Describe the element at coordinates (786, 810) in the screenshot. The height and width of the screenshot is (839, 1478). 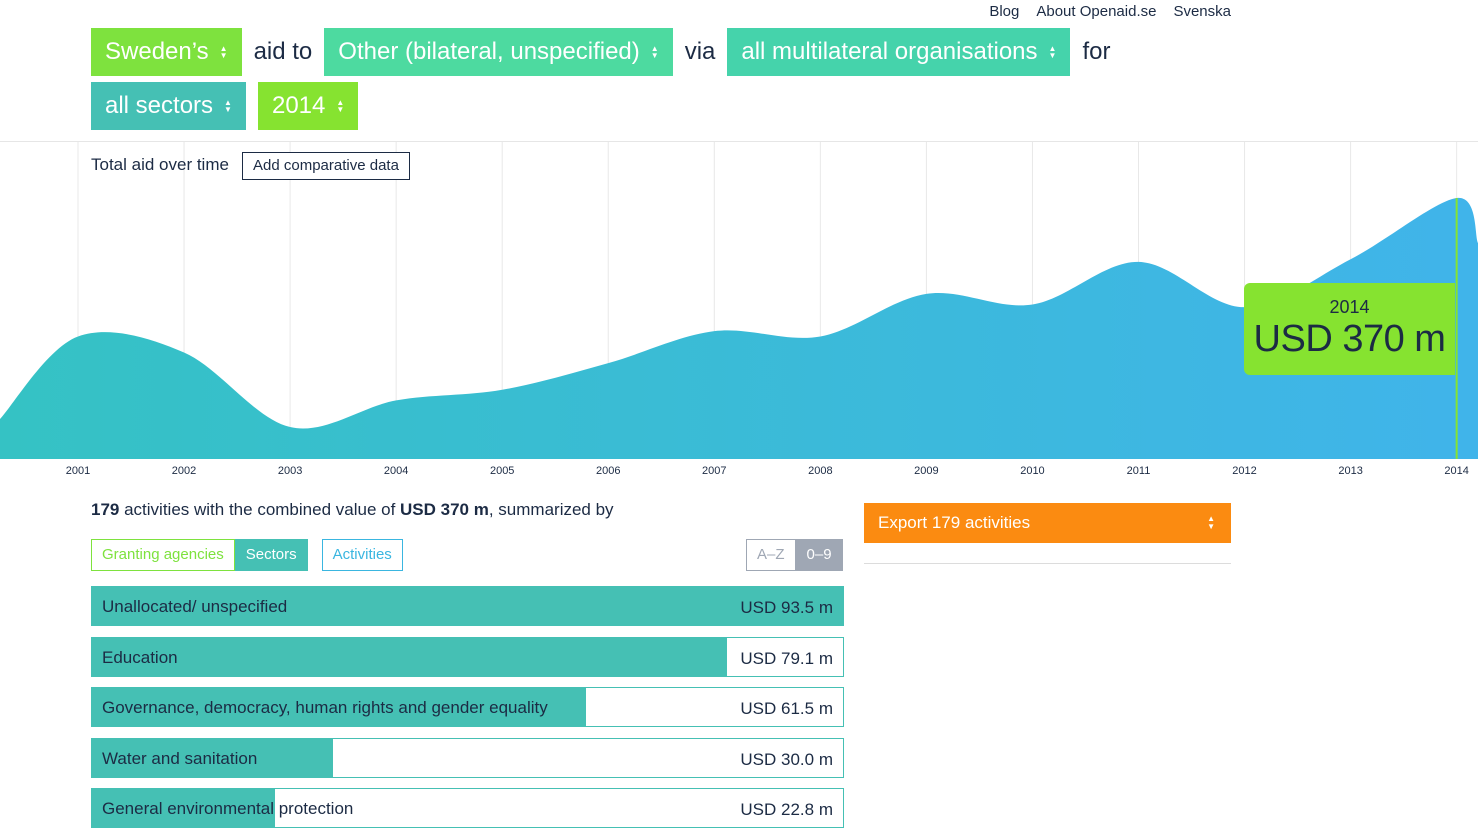
I see `sector-amount: USD 22.8 m` at that location.